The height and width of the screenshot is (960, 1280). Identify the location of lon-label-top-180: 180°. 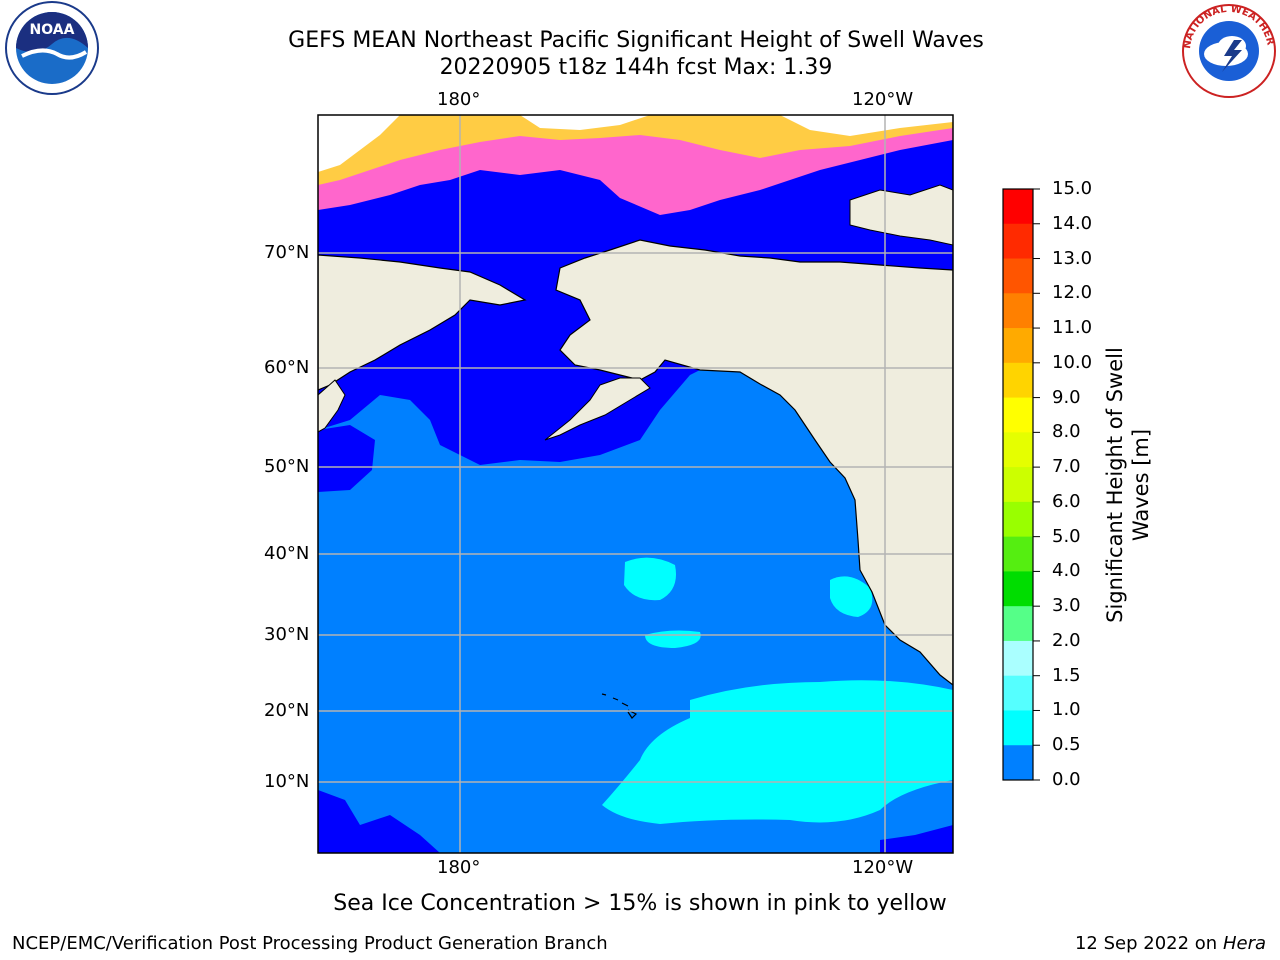
(459, 99).